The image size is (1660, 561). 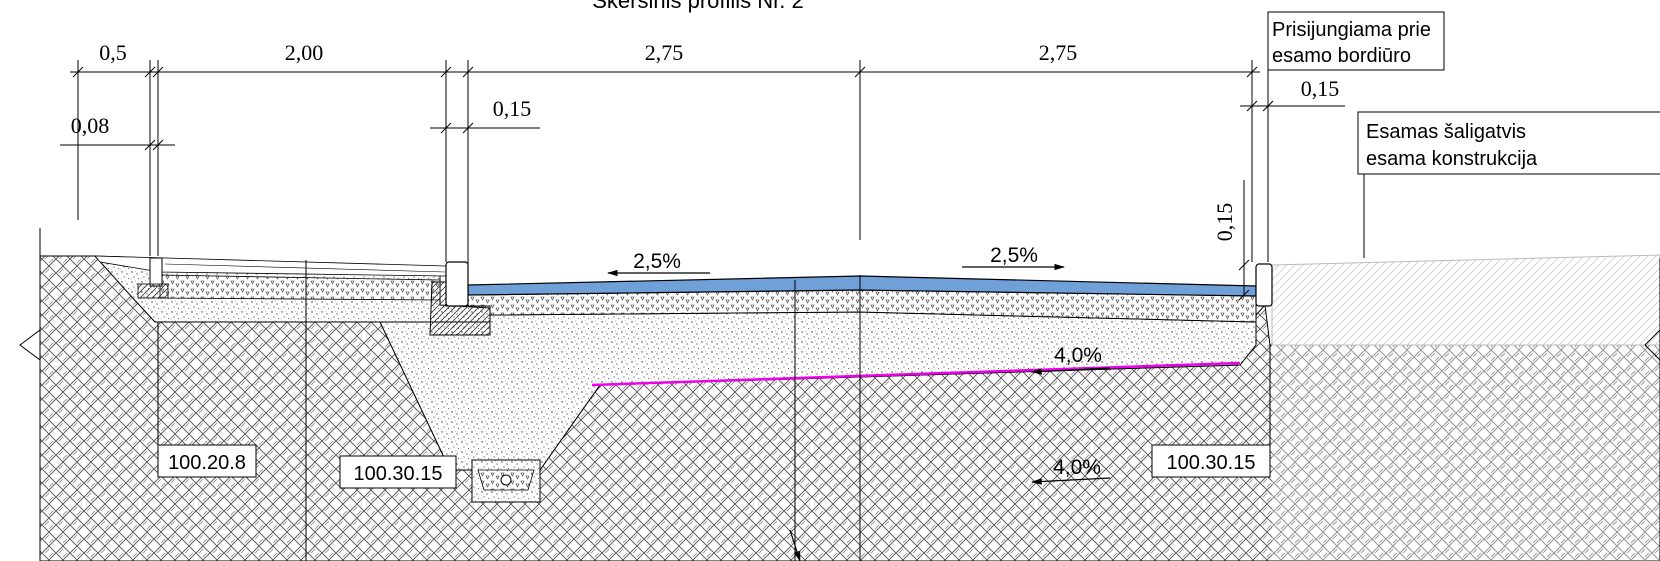 I want to click on existing-sidewalk-soil, so click(x=1466, y=453).